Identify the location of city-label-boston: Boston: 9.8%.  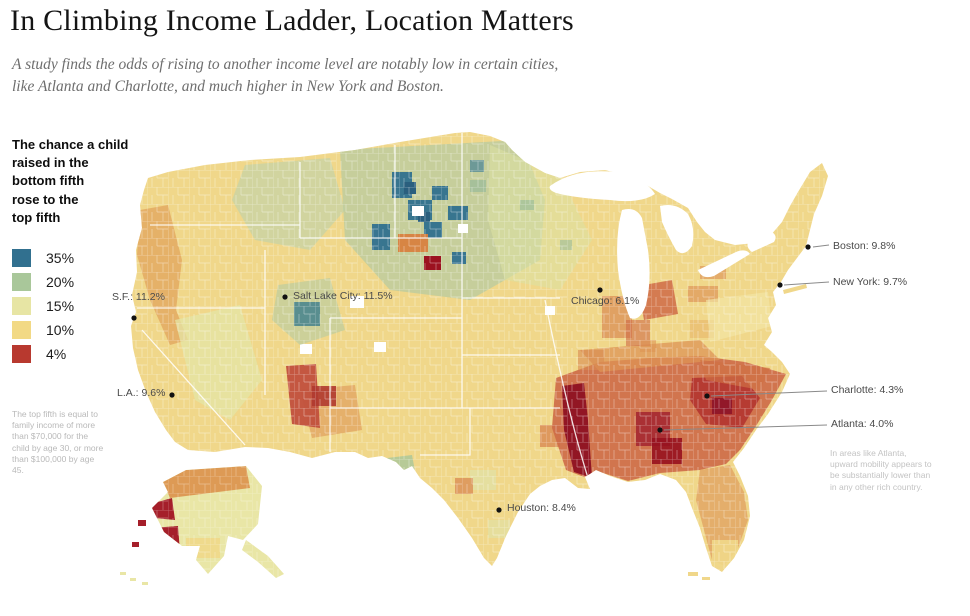
(864, 246).